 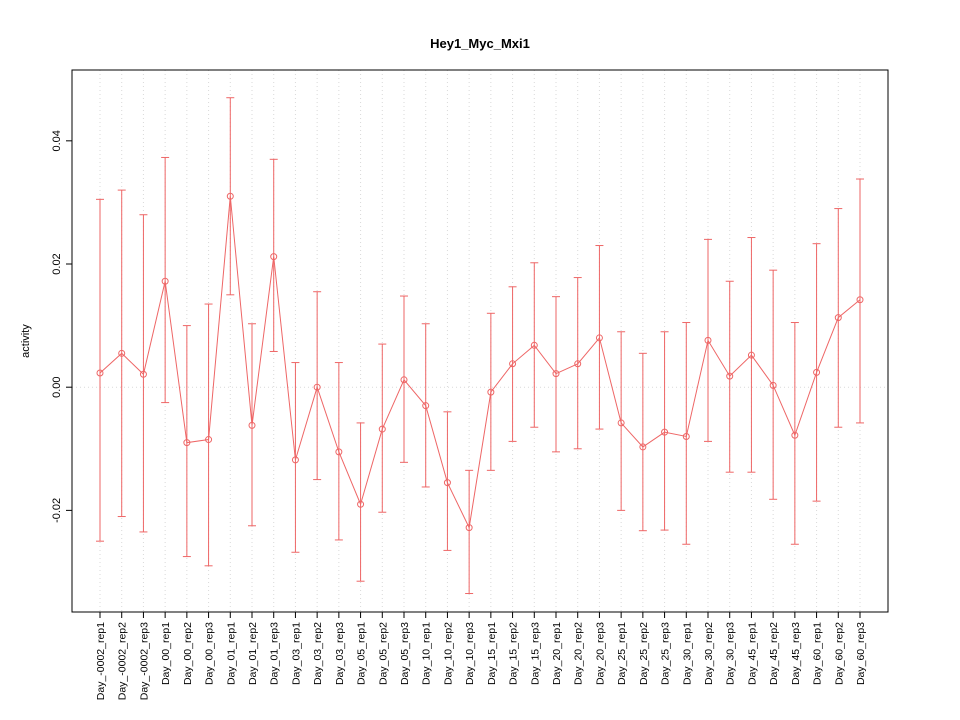 I want to click on x-tick-label: Day_15_rep3, so click(x=535, y=653).